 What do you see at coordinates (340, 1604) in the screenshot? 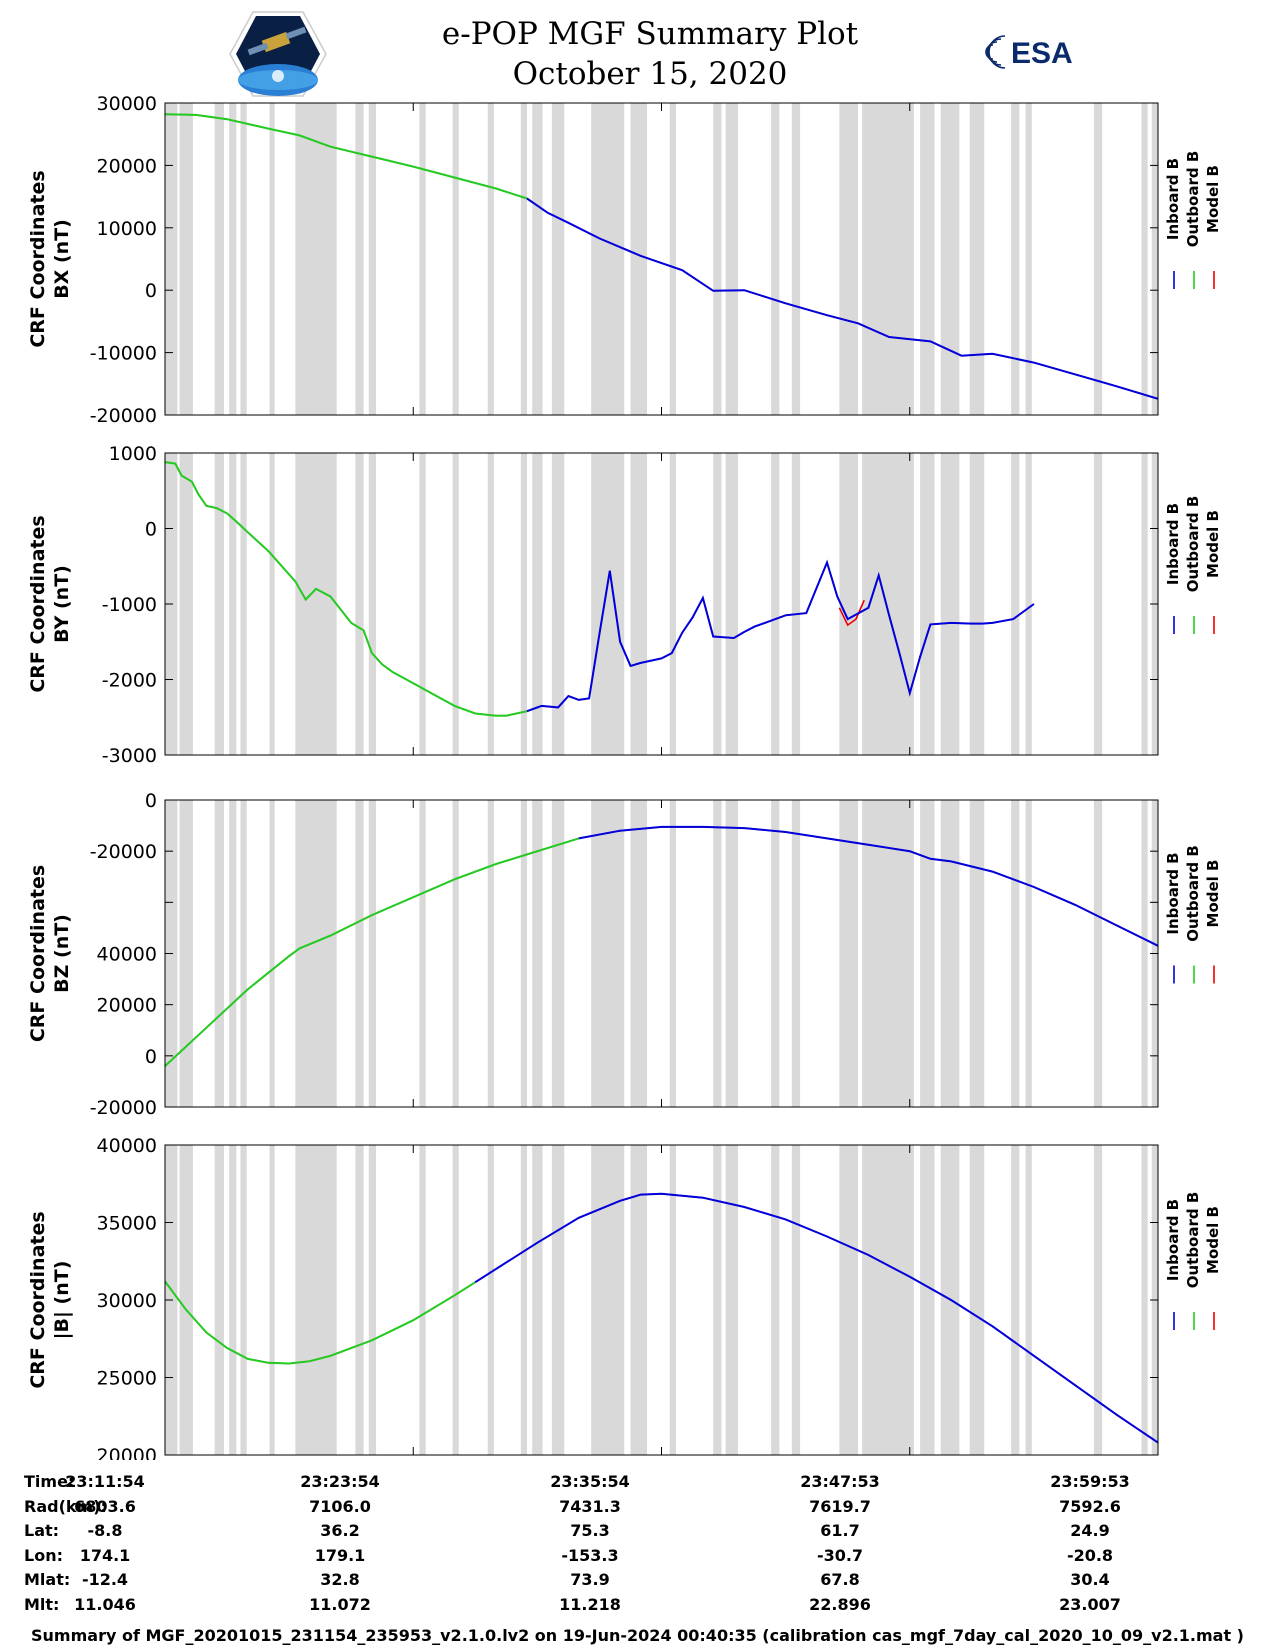
I see `info-cell: 11.072` at bounding box center [340, 1604].